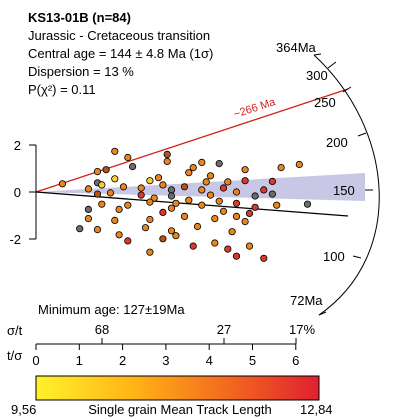 Image resolution: width=410 pixels, height=419 pixels. I want to click on info-line-period: Jurassic - Cretaceous transition, so click(119, 35).